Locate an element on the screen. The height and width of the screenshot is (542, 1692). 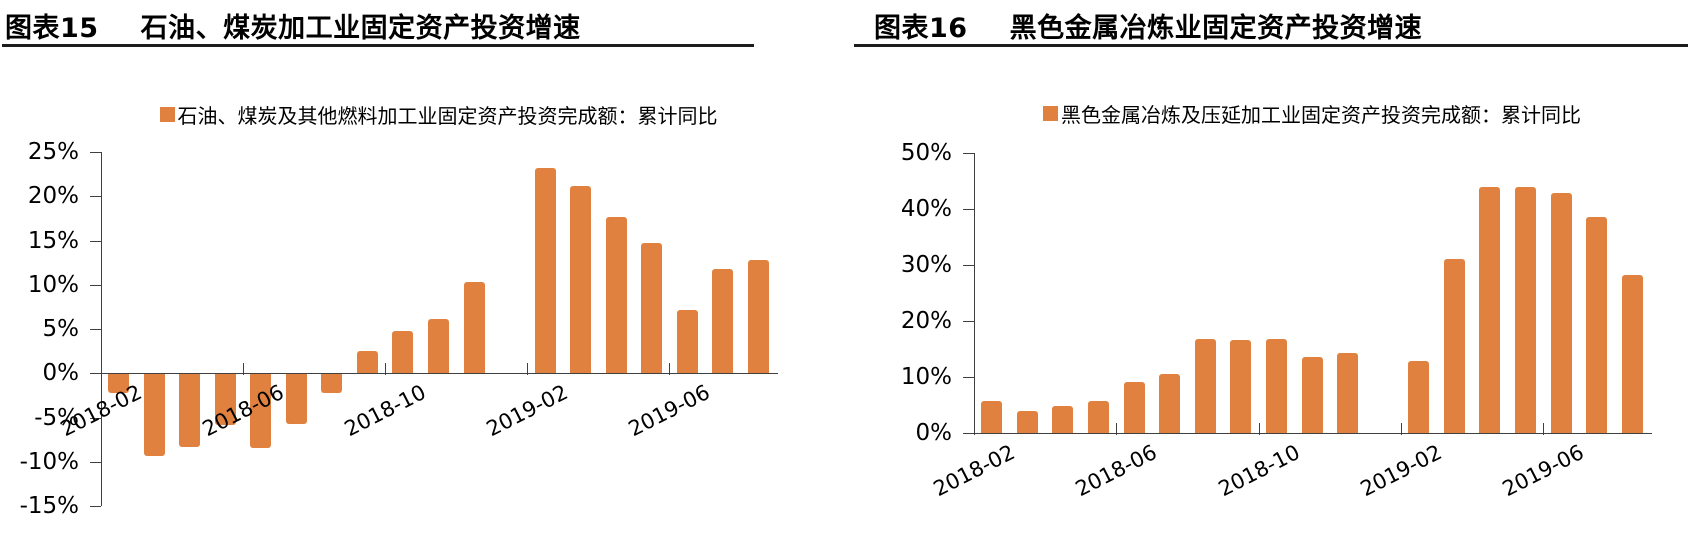
y-axis-label: -10% is located at coordinates (49, 461).